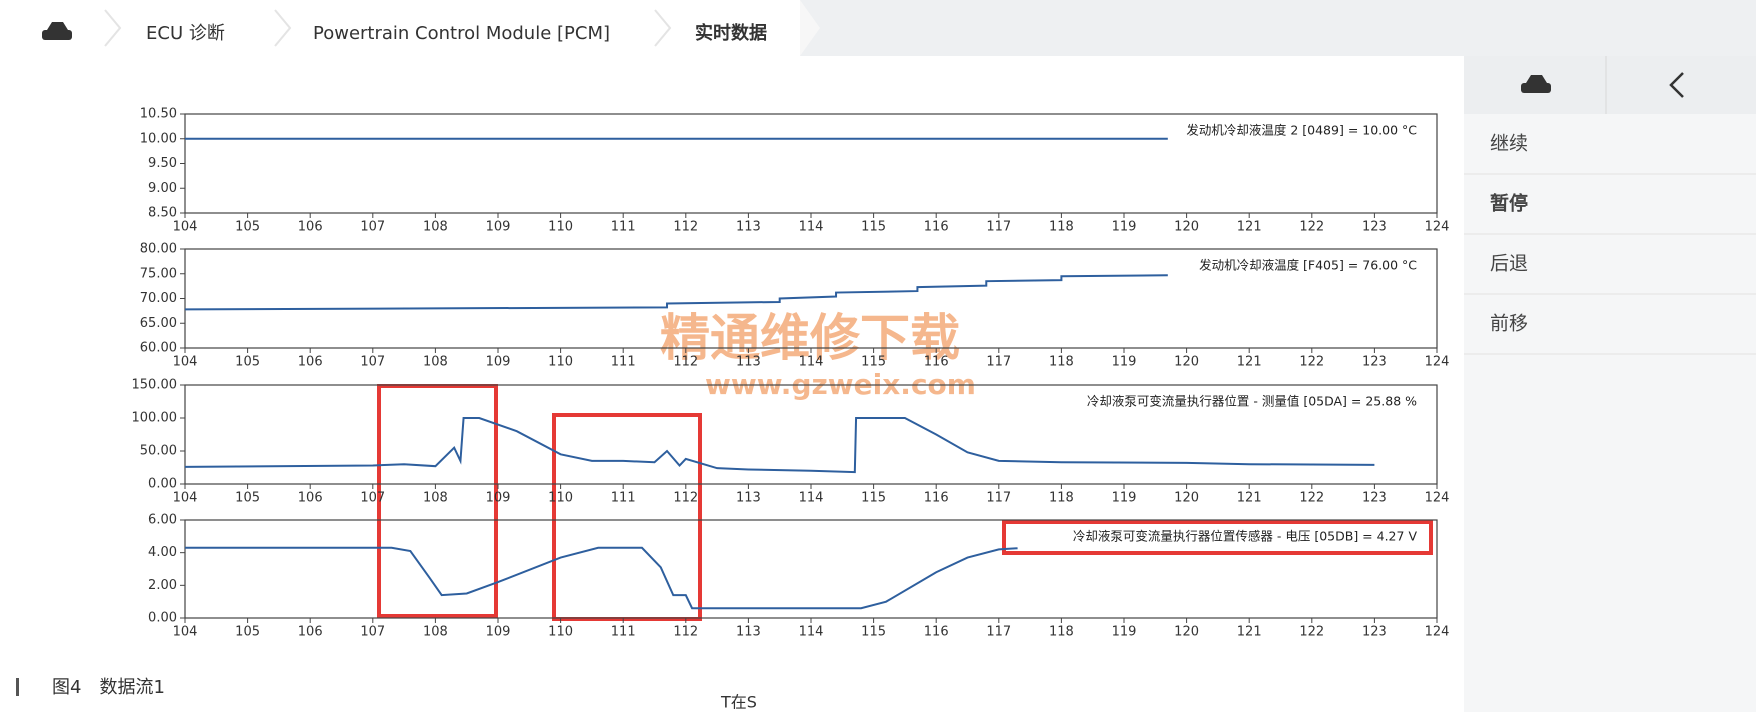 The image size is (1756, 716). I want to click on y-tick-label: 10.00, so click(158, 138).